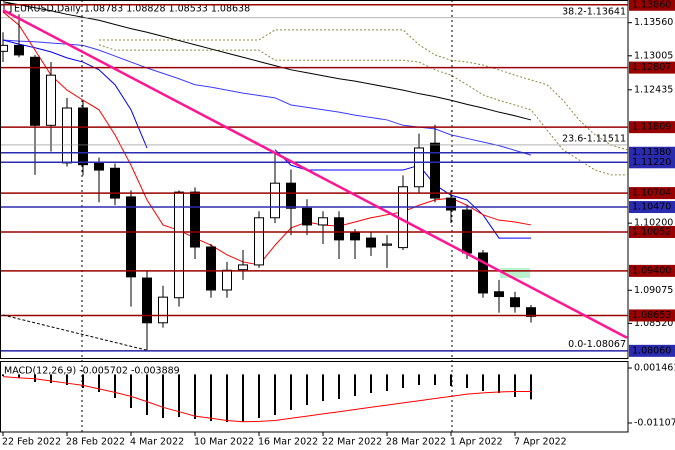 The image size is (675, 450). I want to click on x-tick-label: 1 Apr 2022, so click(476, 442).